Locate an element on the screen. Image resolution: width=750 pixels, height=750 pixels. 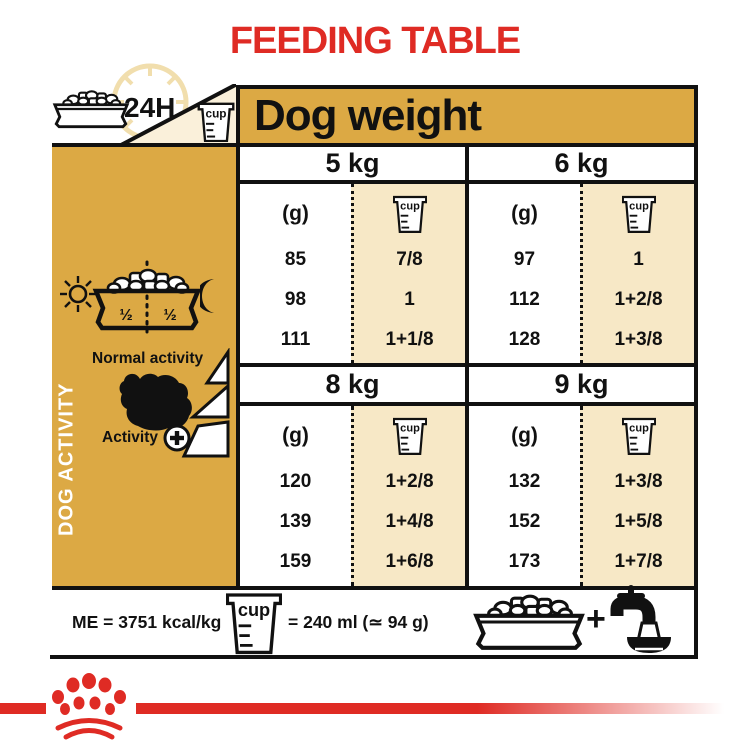
cups-column: cup 7/8 1 1+1/8 is located at coordinates (408, 273).